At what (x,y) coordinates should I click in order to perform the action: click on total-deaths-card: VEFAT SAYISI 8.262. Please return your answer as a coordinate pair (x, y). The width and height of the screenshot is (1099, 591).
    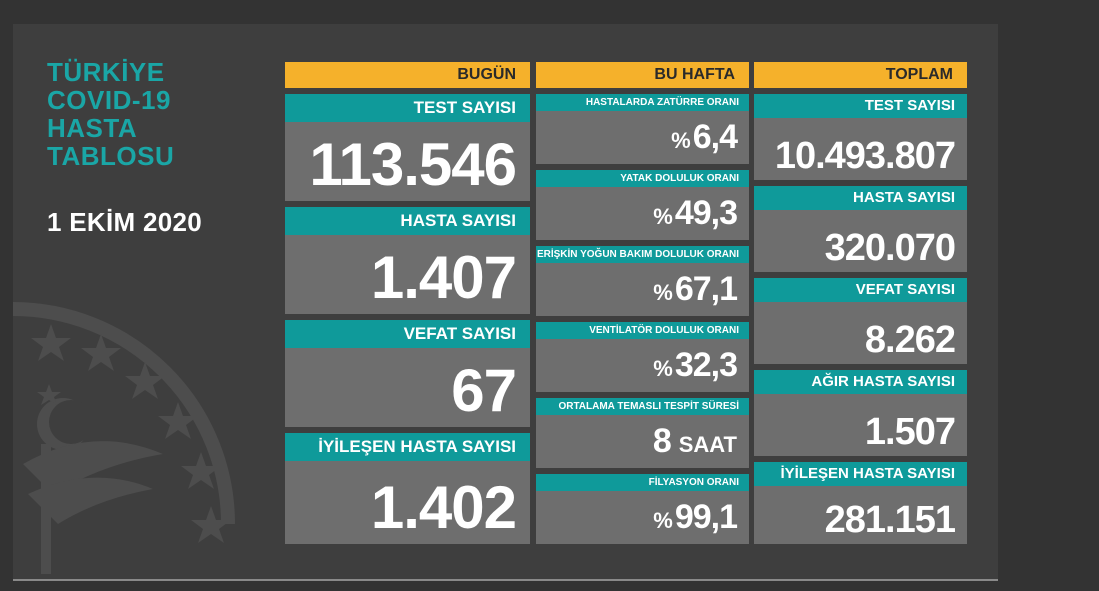
    Looking at the image, I should click on (860, 321).